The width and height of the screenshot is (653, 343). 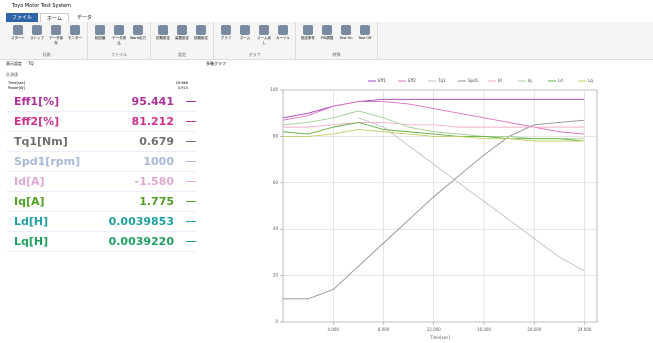 I want to click on x-tick-label: 20.000, so click(x=534, y=329).